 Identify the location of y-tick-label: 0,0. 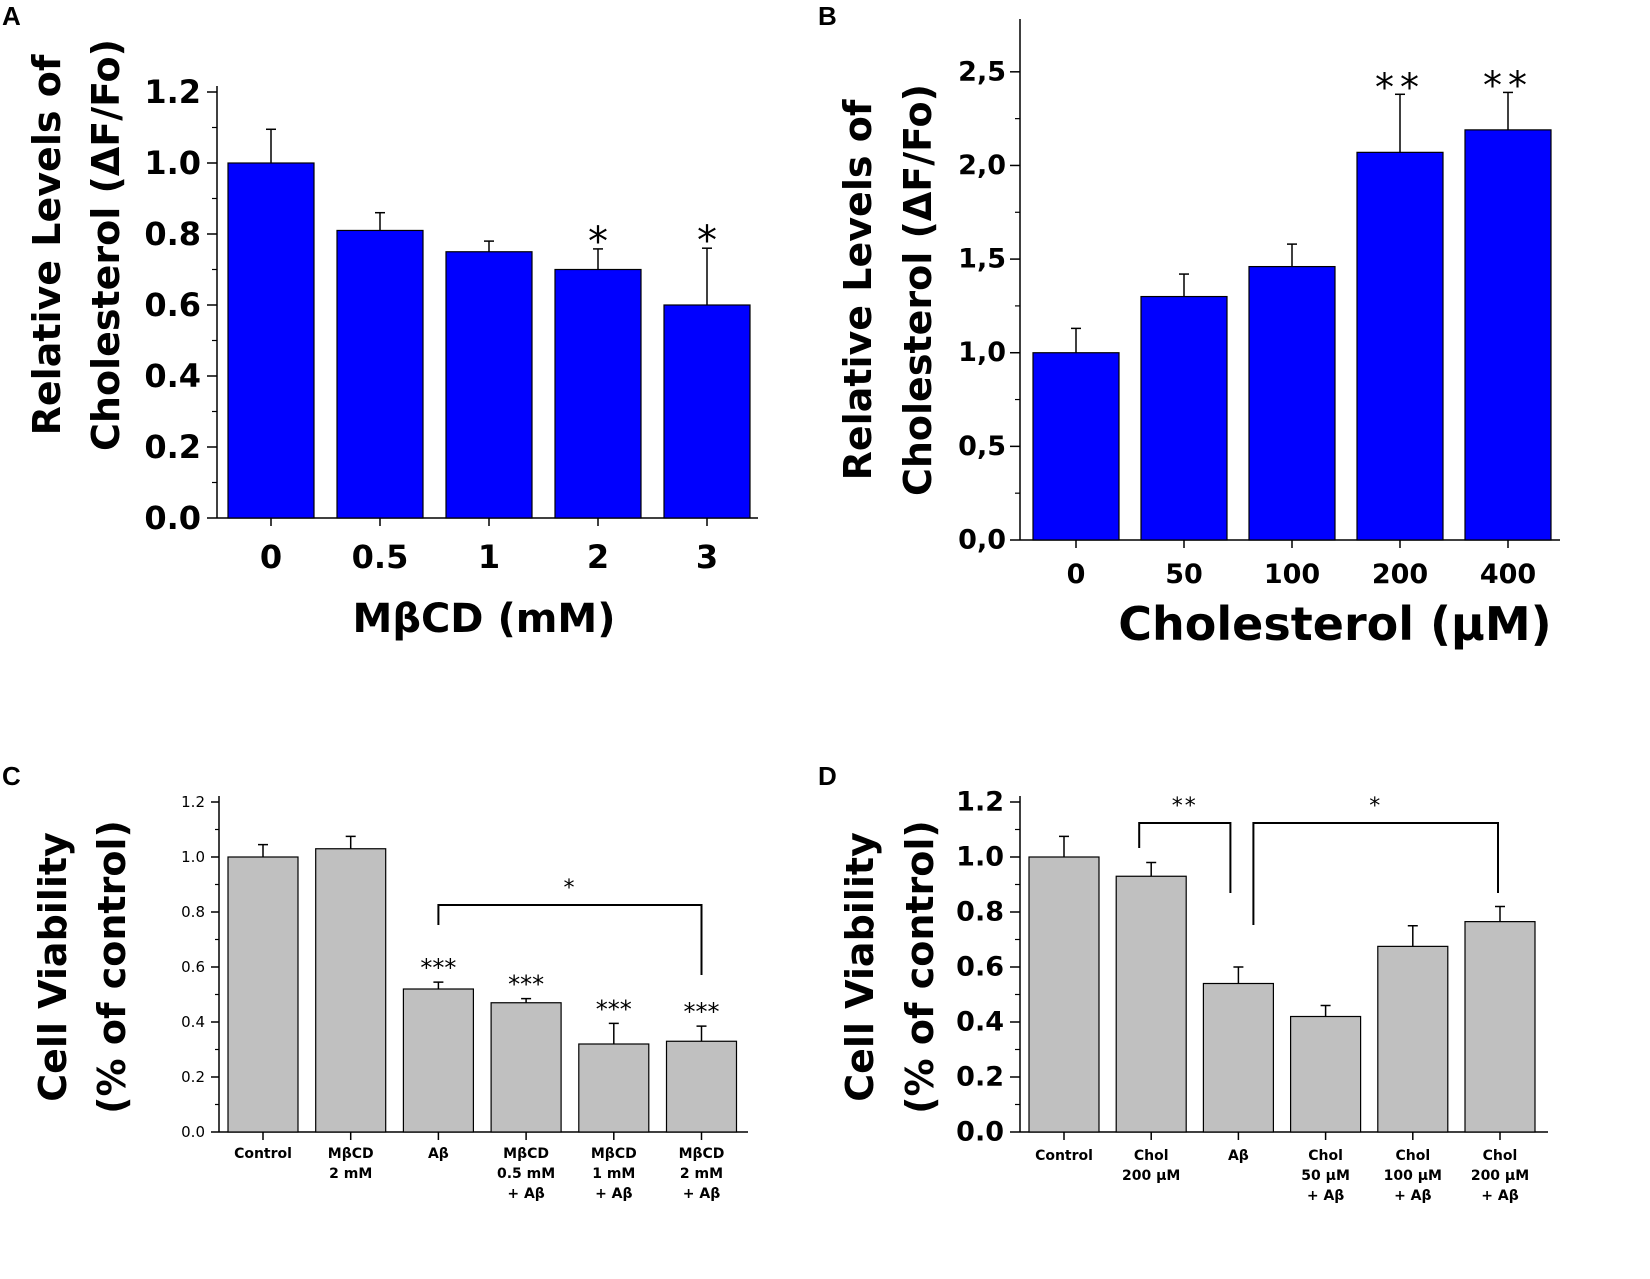
(982, 540).